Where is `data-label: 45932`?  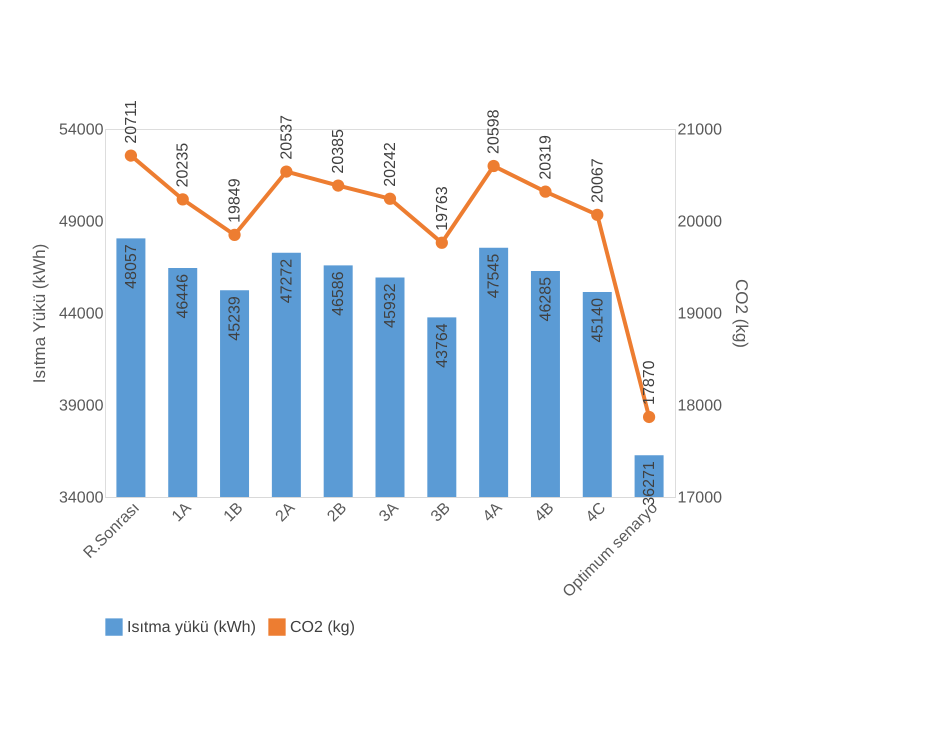
data-label: 45932 is located at coordinates (390, 305).